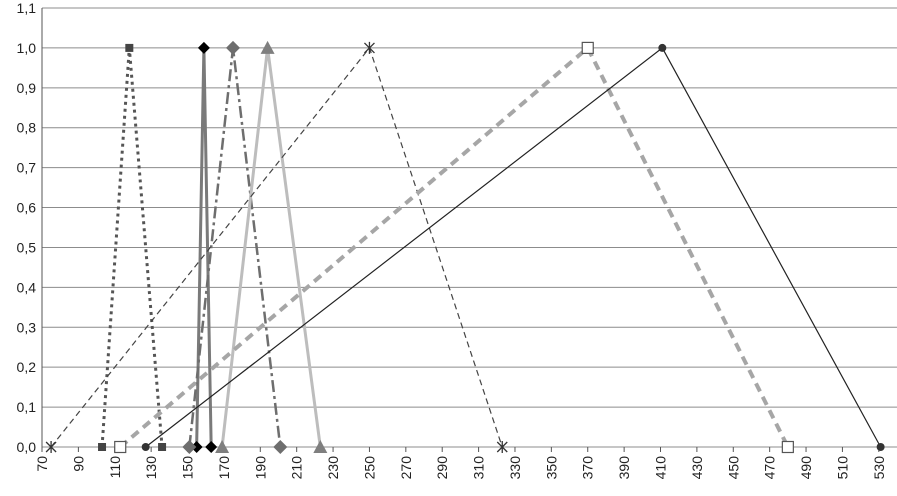 Image resolution: width=897 pixels, height=496 pixels. Describe the element at coordinates (78, 464) in the screenshot. I see `x-tick-label: 90` at that location.